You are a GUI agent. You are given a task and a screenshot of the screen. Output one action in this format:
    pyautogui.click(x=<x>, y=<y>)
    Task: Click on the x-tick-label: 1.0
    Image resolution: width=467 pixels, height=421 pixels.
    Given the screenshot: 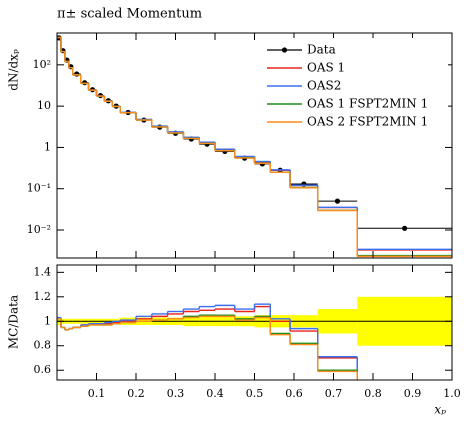 What is the action you would take?
    pyautogui.click(x=452, y=393)
    